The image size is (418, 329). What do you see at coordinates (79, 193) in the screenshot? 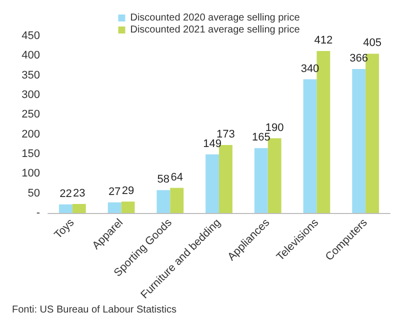
I see `data-label: 23` at bounding box center [79, 193].